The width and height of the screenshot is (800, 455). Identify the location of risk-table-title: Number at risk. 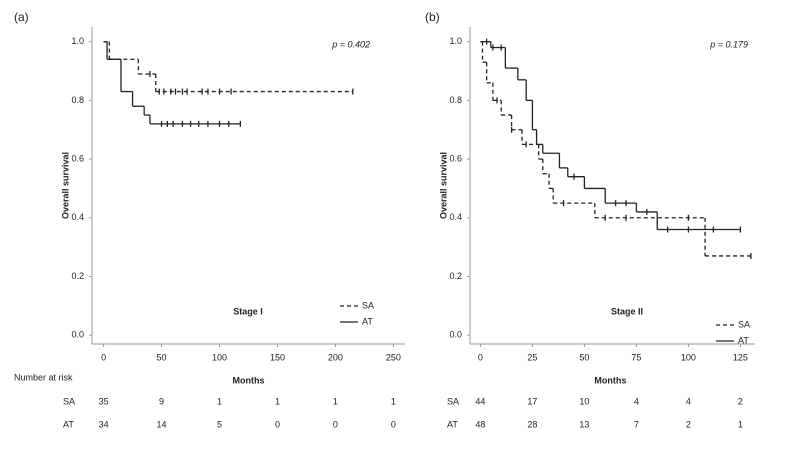
(43, 377).